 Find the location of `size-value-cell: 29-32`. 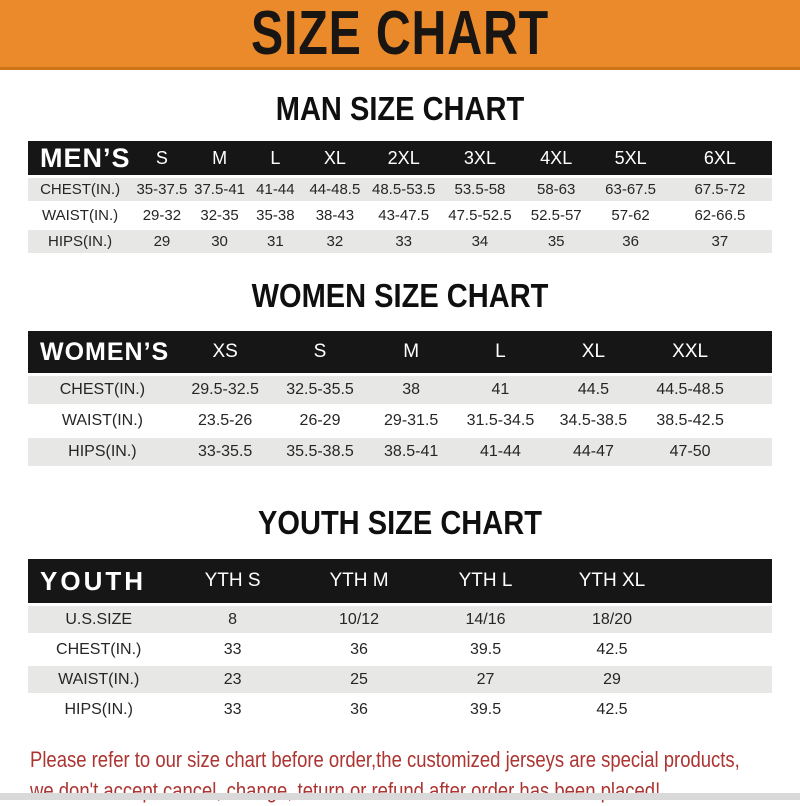

size-value-cell: 29-32 is located at coordinates (162, 215).